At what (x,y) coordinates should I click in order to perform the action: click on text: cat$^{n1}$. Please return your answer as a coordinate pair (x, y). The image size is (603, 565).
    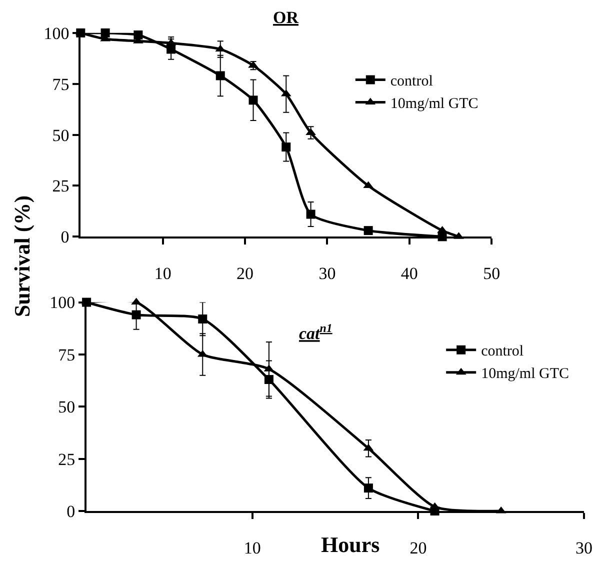
    Looking at the image, I should click on (315, 332).